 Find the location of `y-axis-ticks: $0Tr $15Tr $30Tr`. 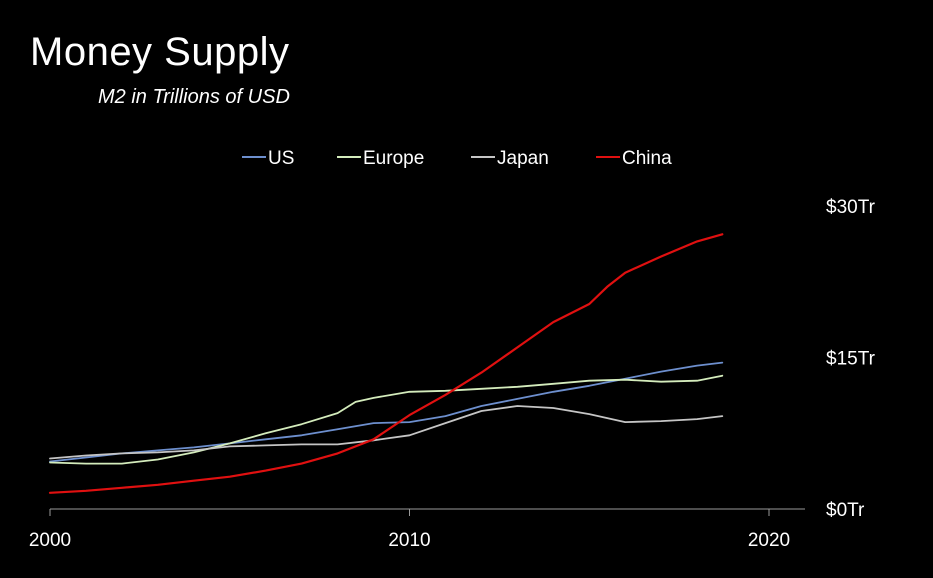

y-axis-ticks: $0Tr $15Tr $30Tr is located at coordinates (851, 359).